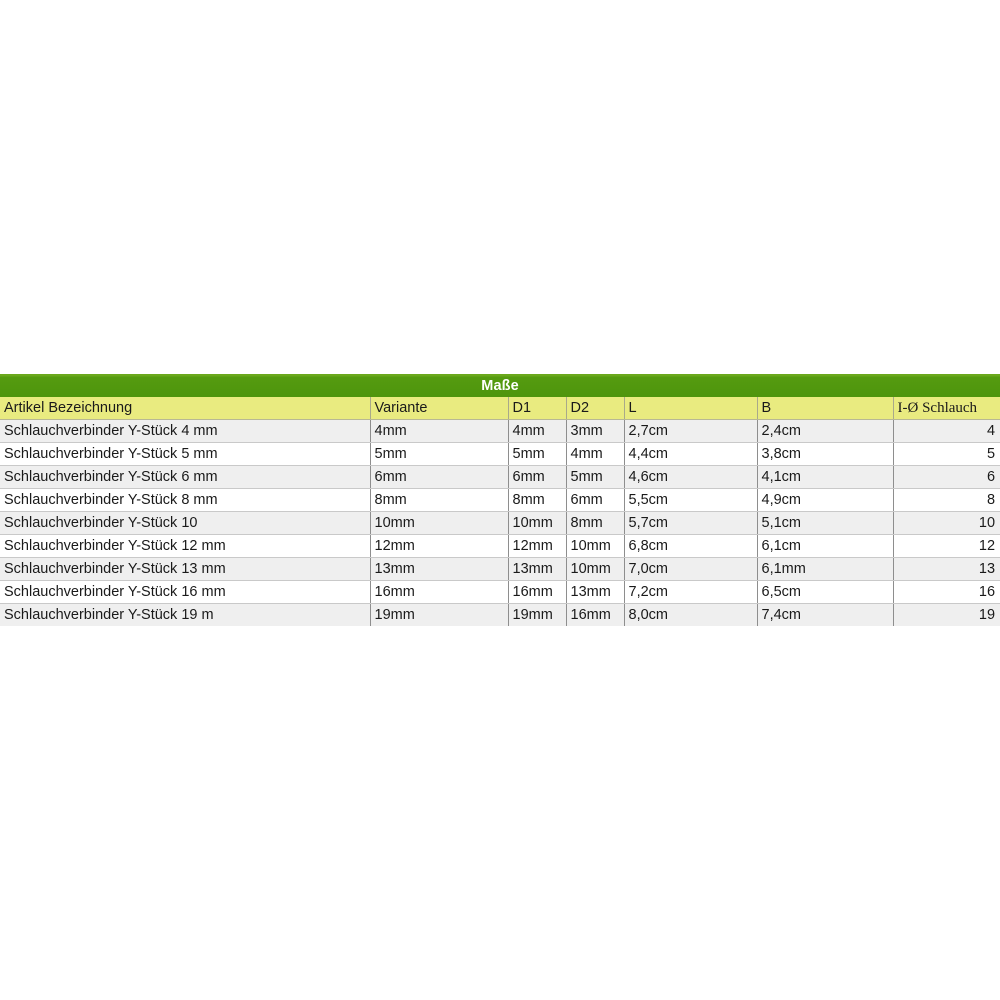  What do you see at coordinates (691, 500) in the screenshot?
I see `cell-l: 5,5cm` at bounding box center [691, 500].